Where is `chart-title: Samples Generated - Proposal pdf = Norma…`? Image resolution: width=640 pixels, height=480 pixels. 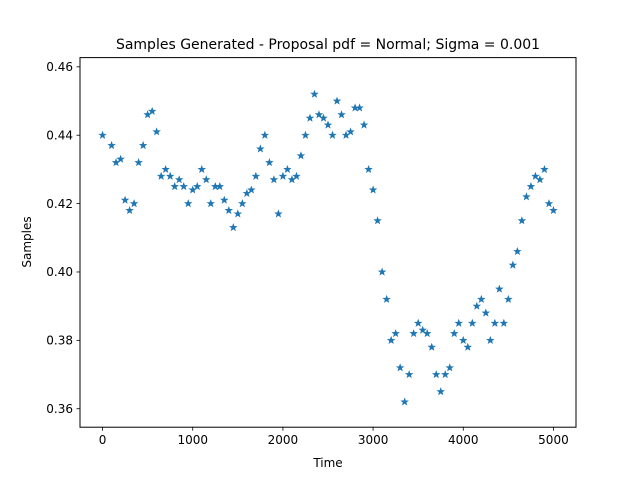
chart-title: Samples Generated - Proposal pdf = Norma… is located at coordinates (328, 45).